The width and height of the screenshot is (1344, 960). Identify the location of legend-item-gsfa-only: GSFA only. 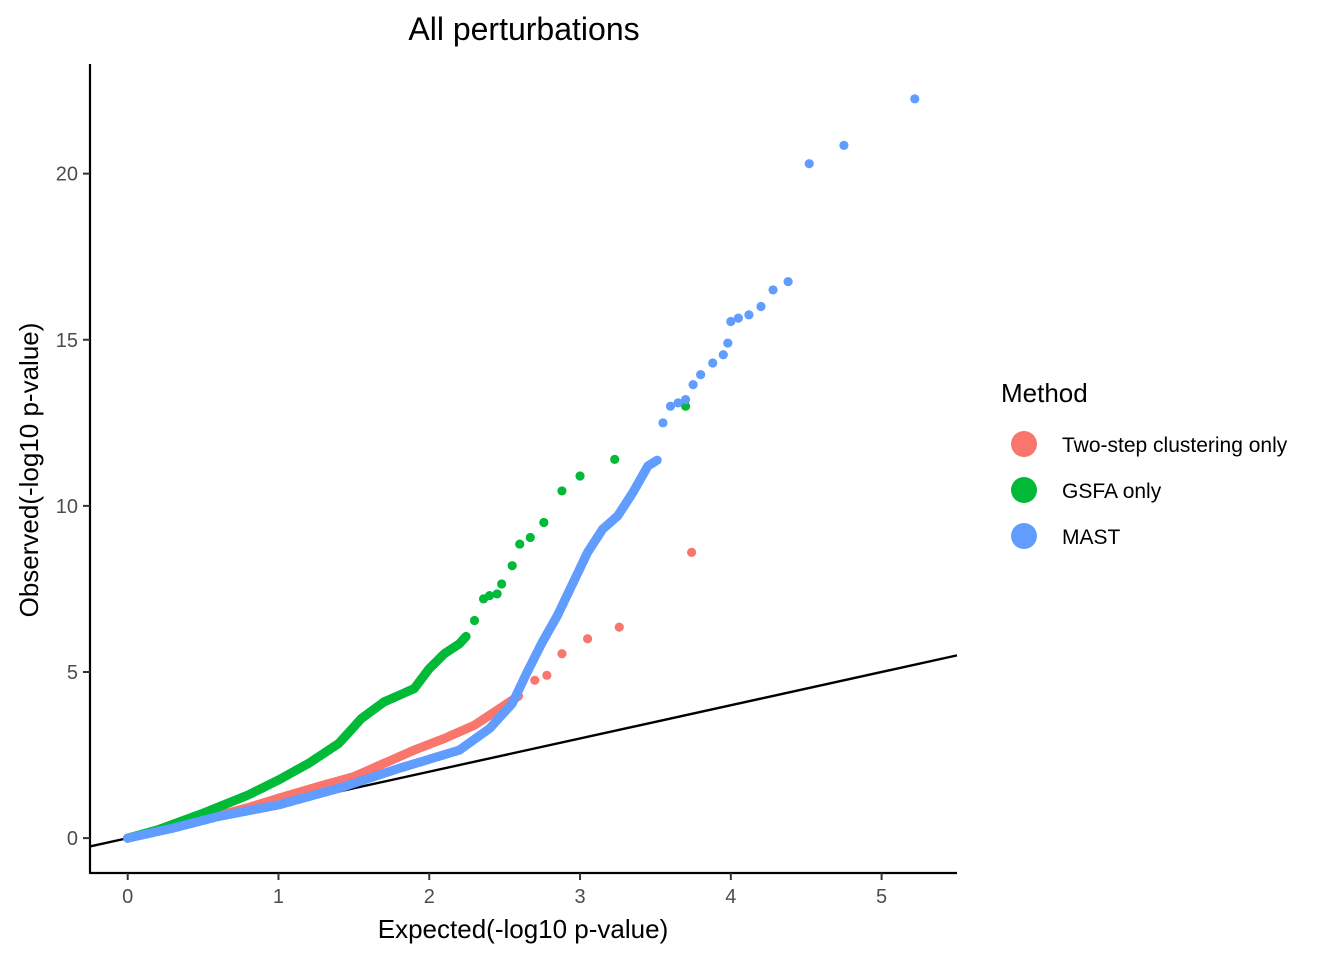
(1086, 490).